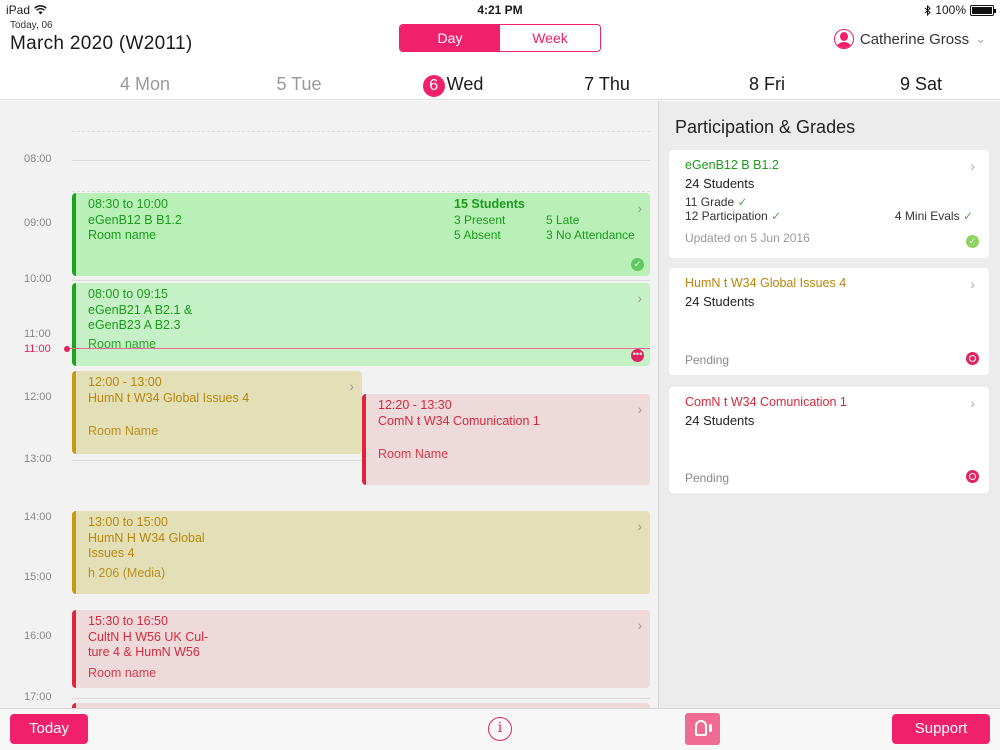  I want to click on day-thu: 7 Thu, so click(607, 84).